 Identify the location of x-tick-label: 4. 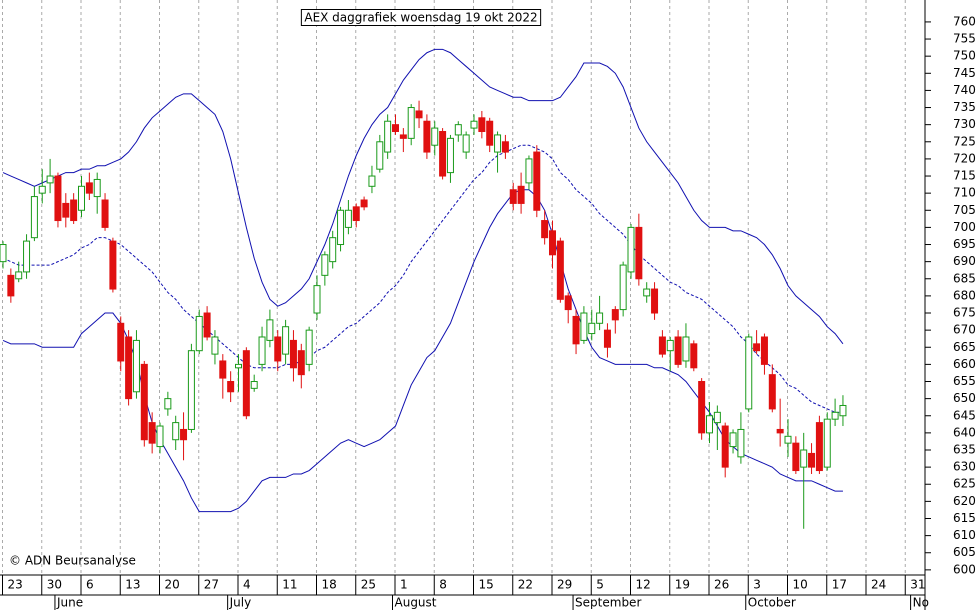
(247, 585).